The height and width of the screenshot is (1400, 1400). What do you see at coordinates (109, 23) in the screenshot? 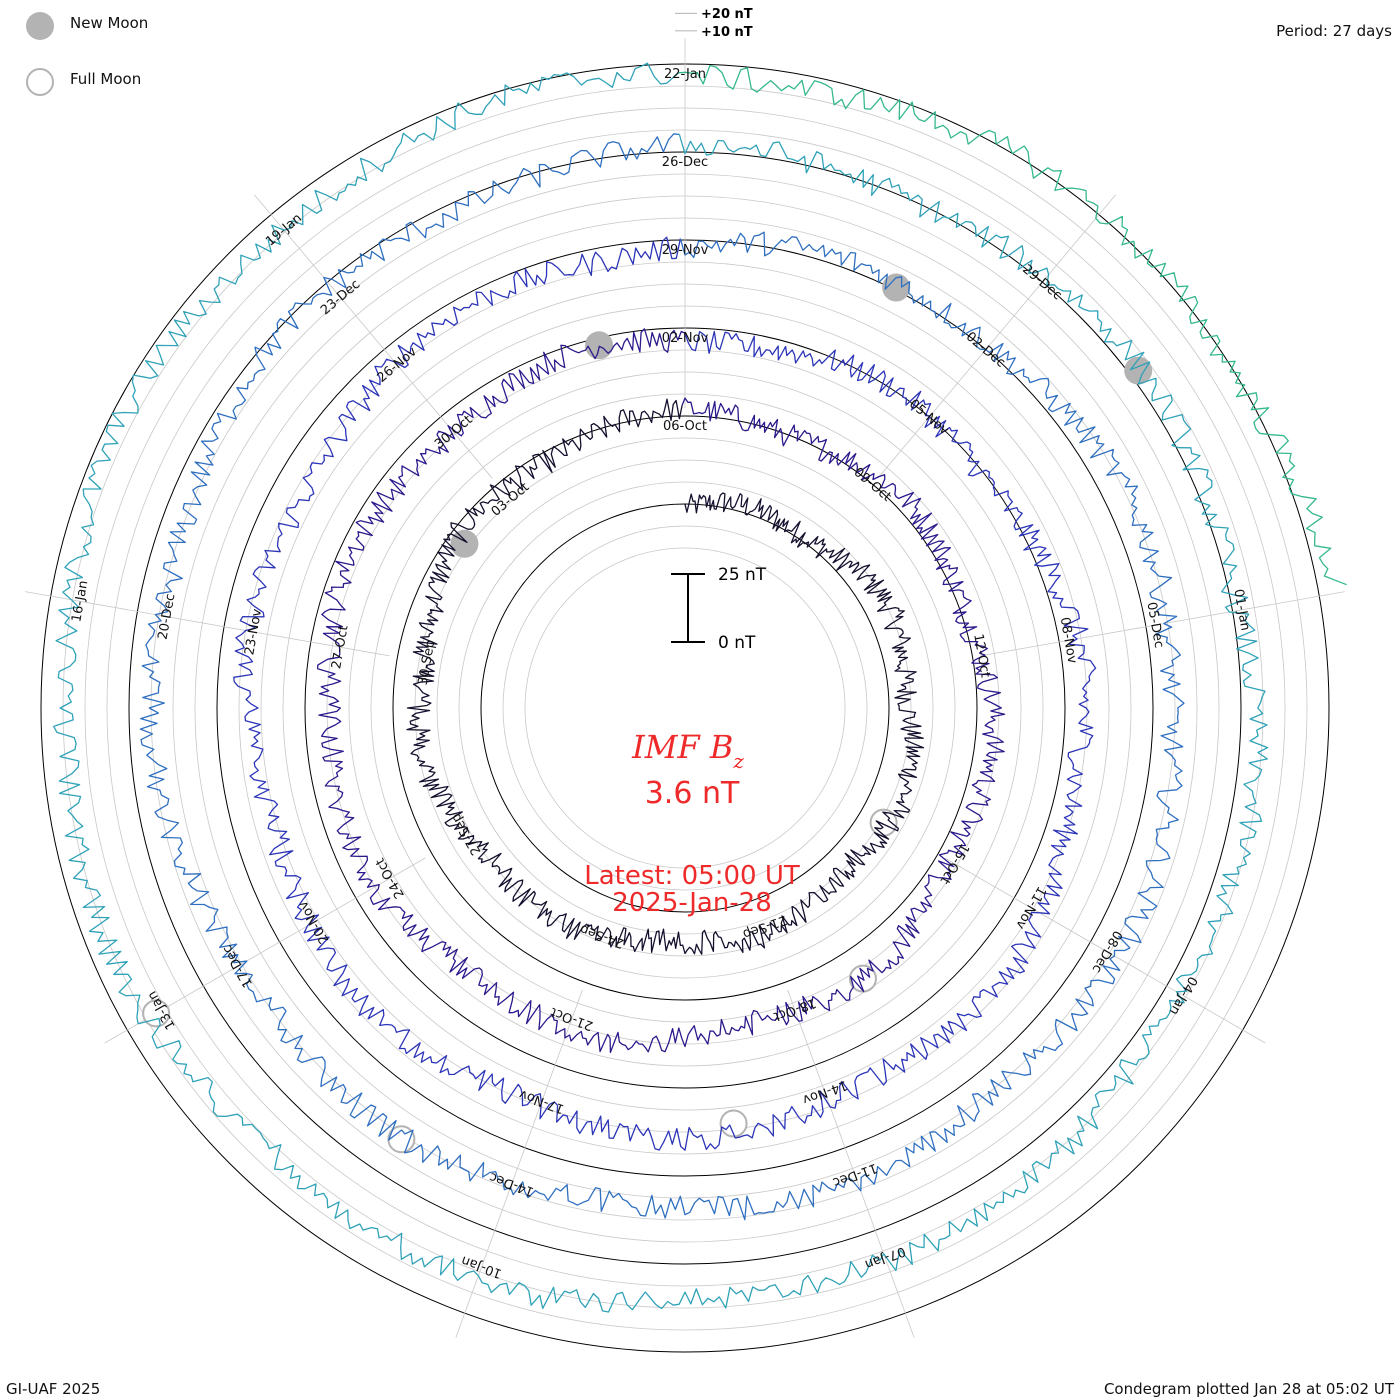
I see `legend-new-moon-label: New Moon` at bounding box center [109, 23].